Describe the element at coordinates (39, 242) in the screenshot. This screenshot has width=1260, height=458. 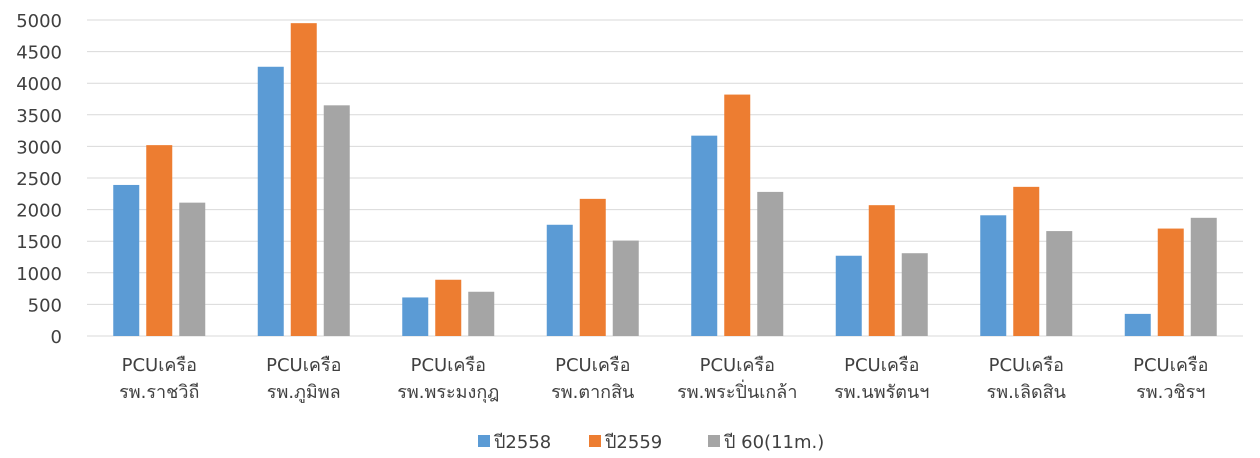
I see `y-tick-label: 1500` at that location.